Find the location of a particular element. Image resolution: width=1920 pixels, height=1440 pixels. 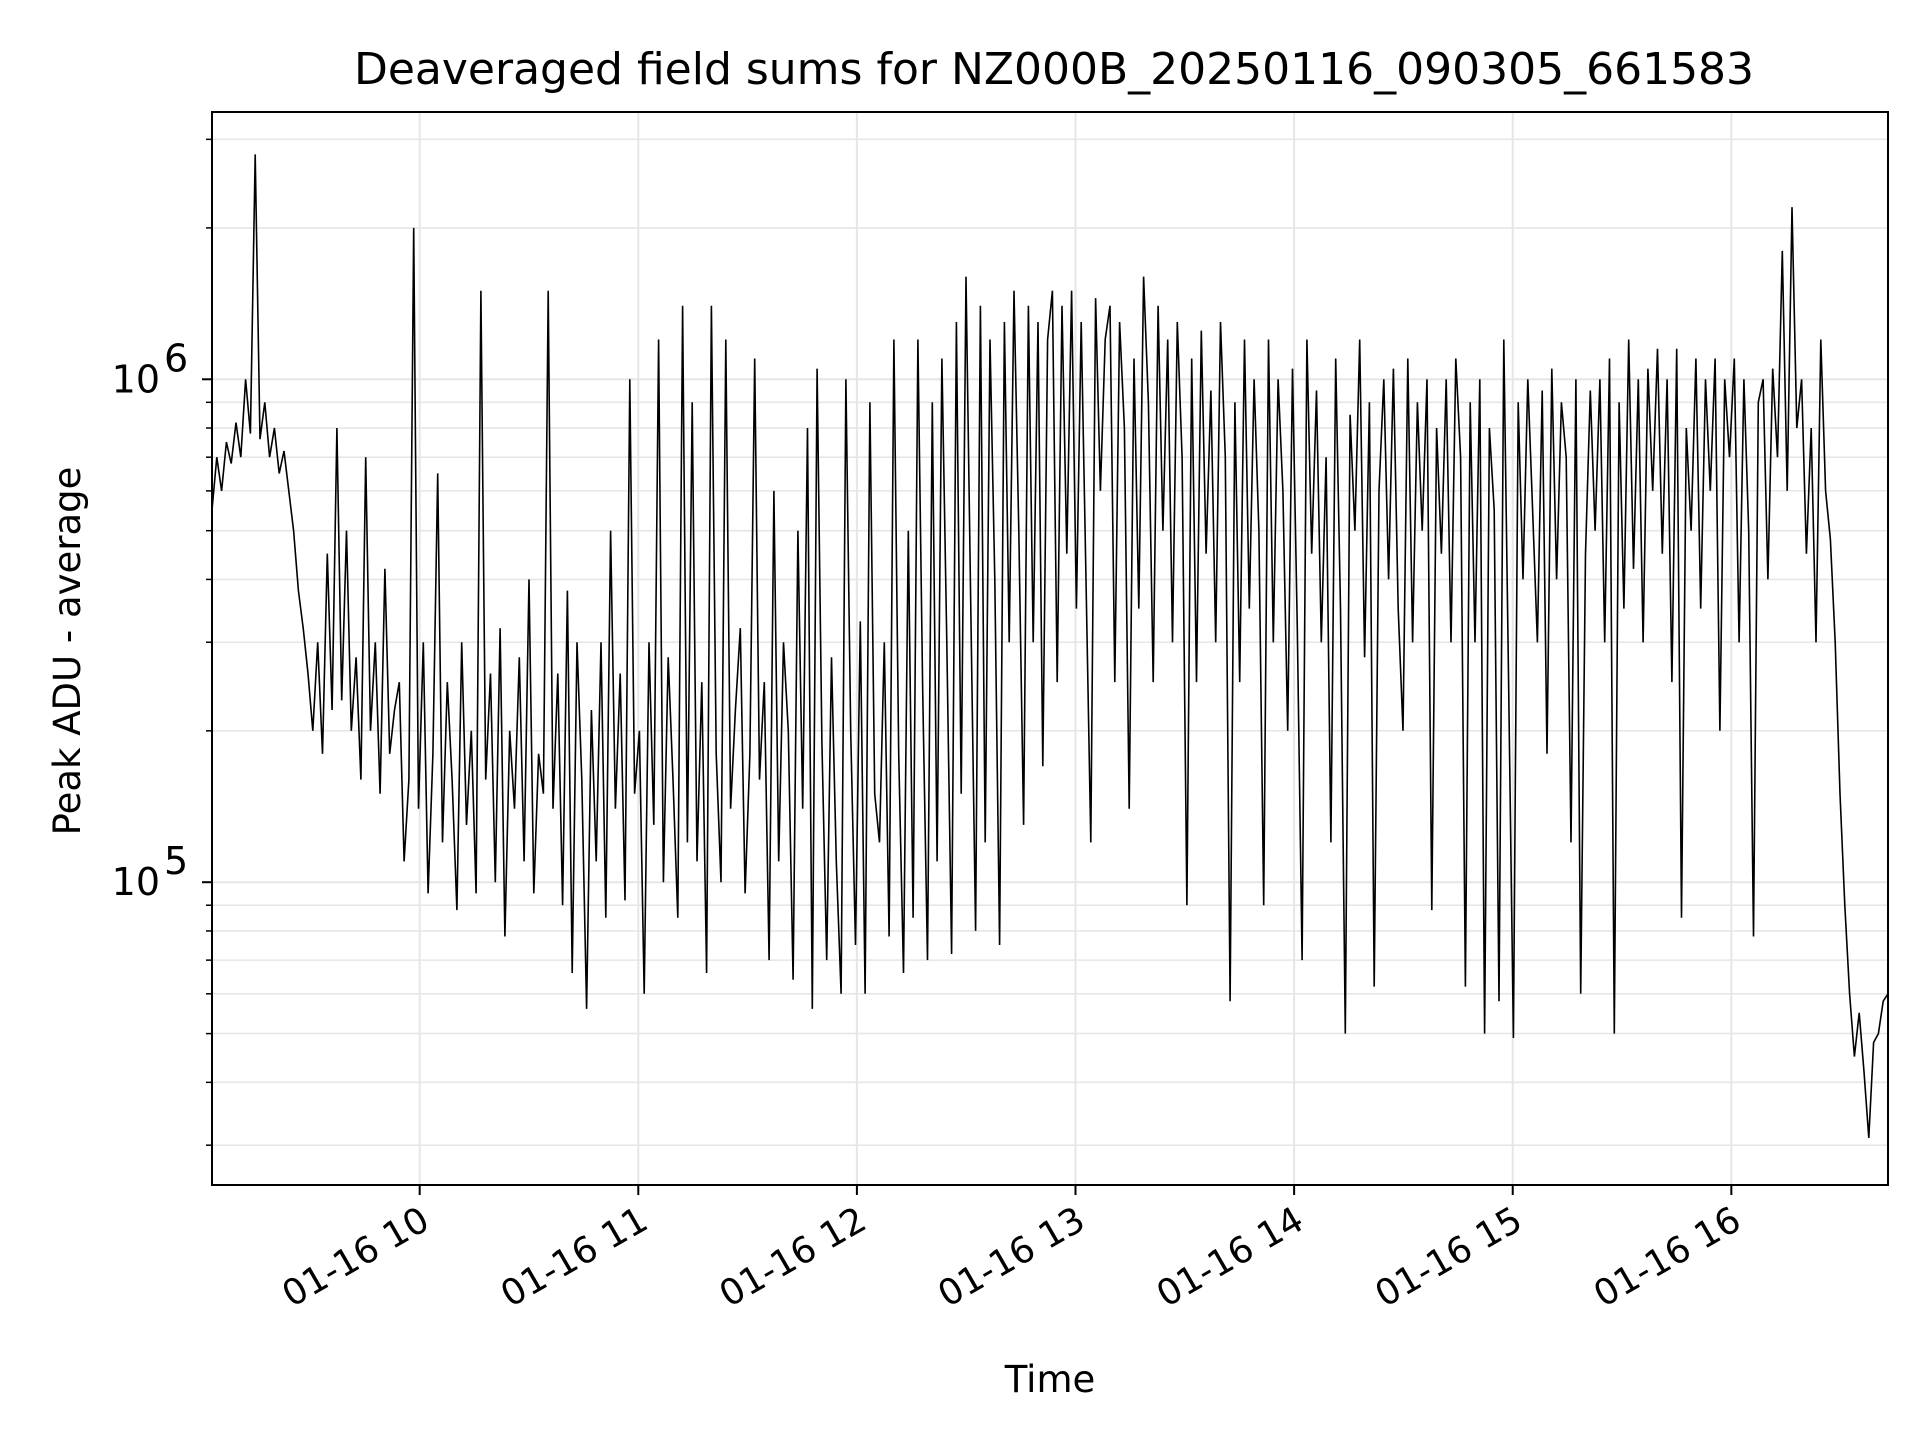

y-axis-label: Peak ADU - average is located at coordinates (67, 651).